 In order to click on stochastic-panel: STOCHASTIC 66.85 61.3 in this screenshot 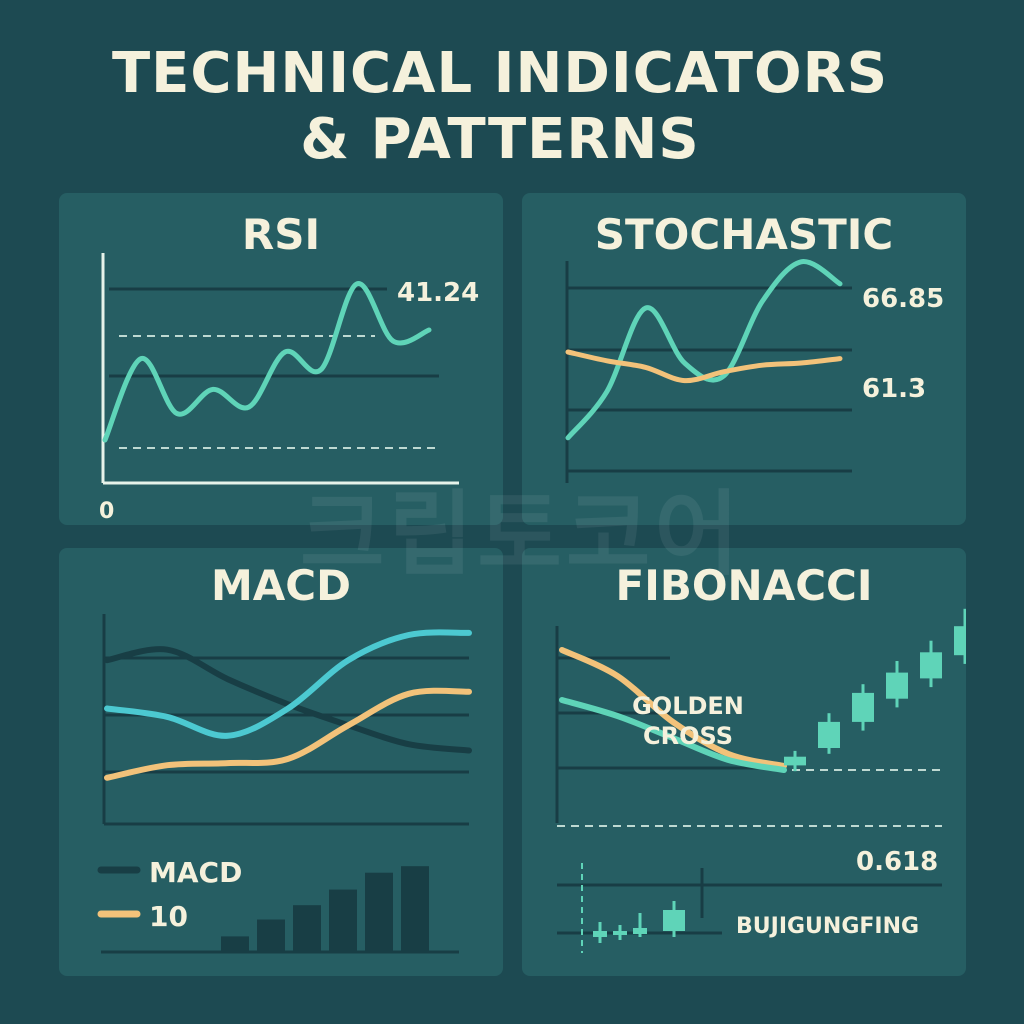, I will do `click(744, 359)`.